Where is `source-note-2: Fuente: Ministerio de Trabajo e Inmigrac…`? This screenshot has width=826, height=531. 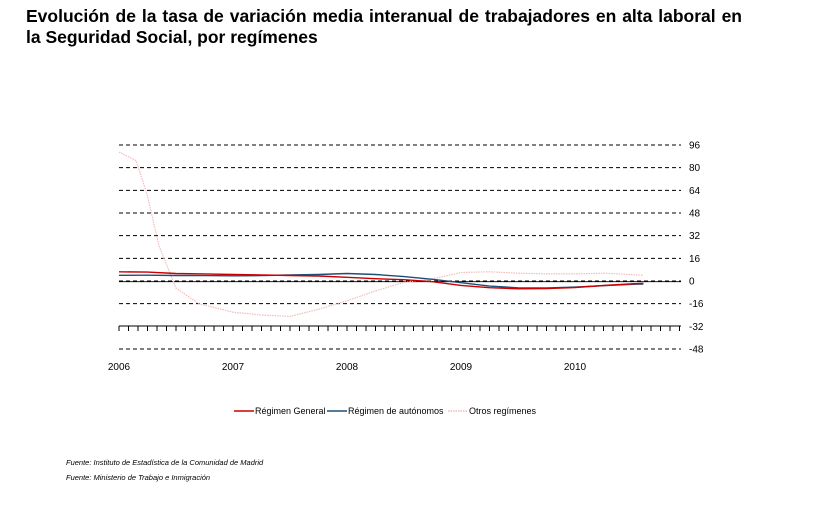
source-note-2: Fuente: Ministerio de Trabajo e Inmigrac… is located at coordinates (138, 477).